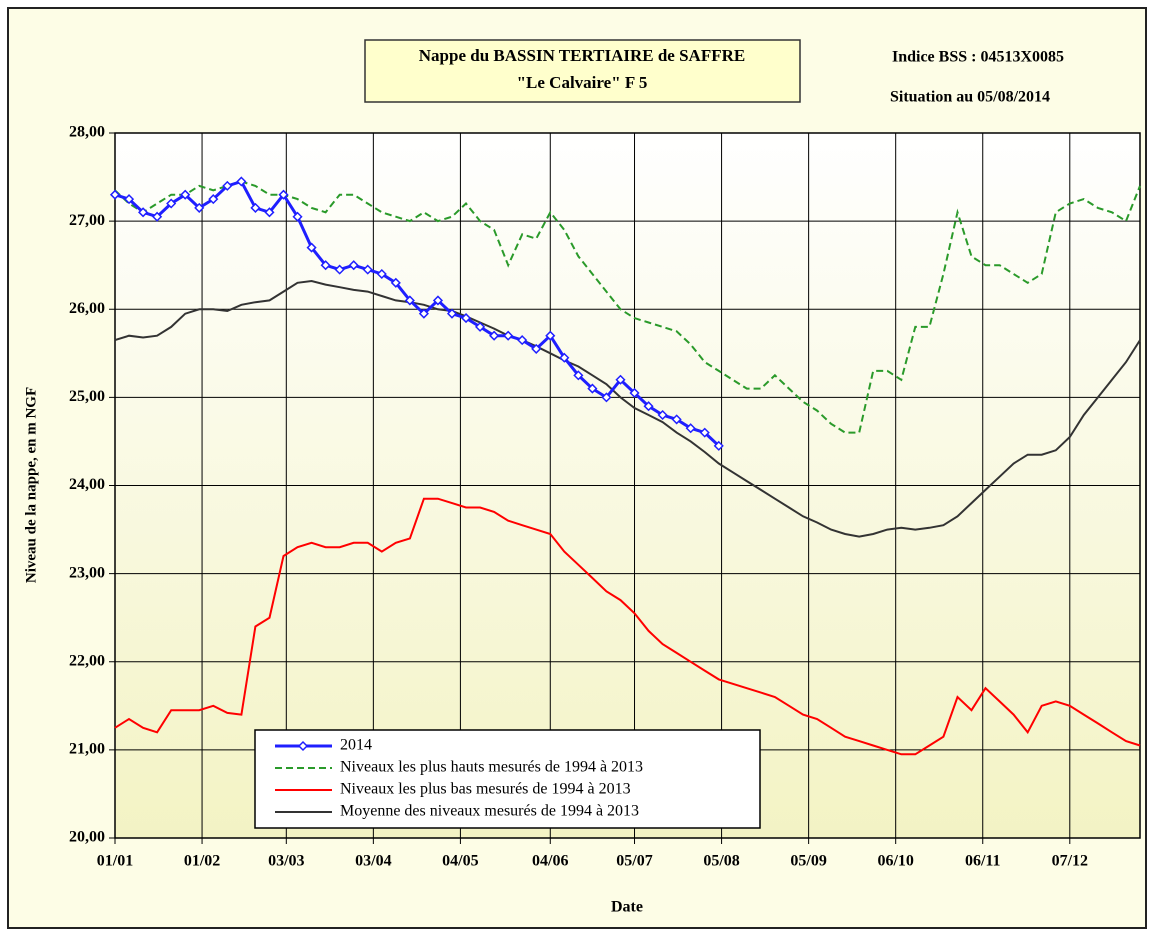 The height and width of the screenshot is (933, 1150). I want to click on legend-box, so click(507, 779).